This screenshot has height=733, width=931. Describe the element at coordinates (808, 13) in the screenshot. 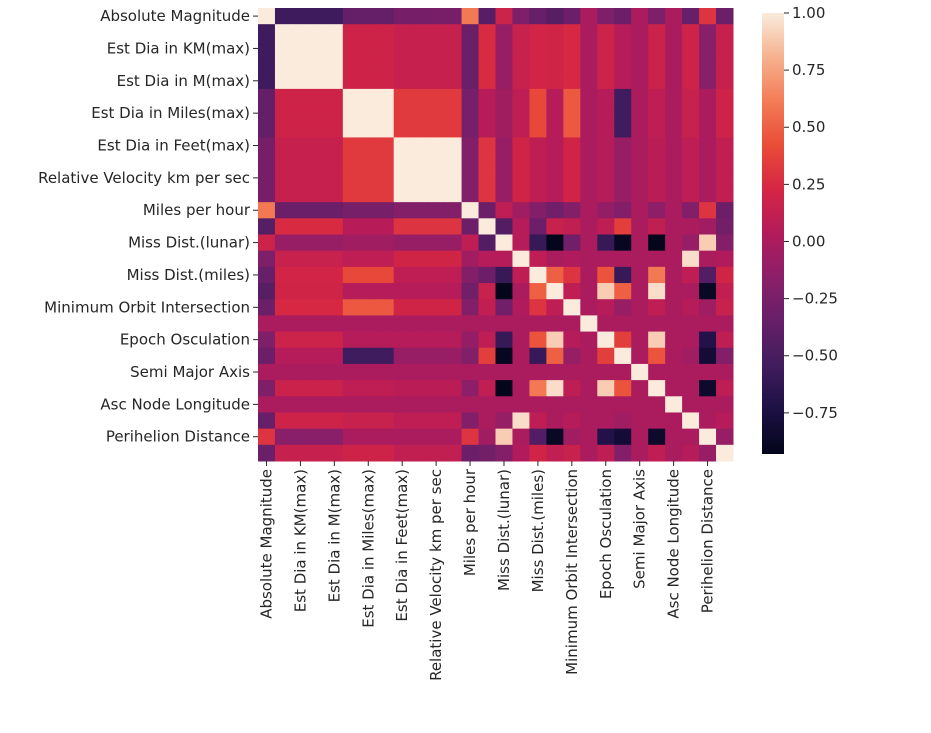

I see `colorbar-tick-label: 1.00` at that location.